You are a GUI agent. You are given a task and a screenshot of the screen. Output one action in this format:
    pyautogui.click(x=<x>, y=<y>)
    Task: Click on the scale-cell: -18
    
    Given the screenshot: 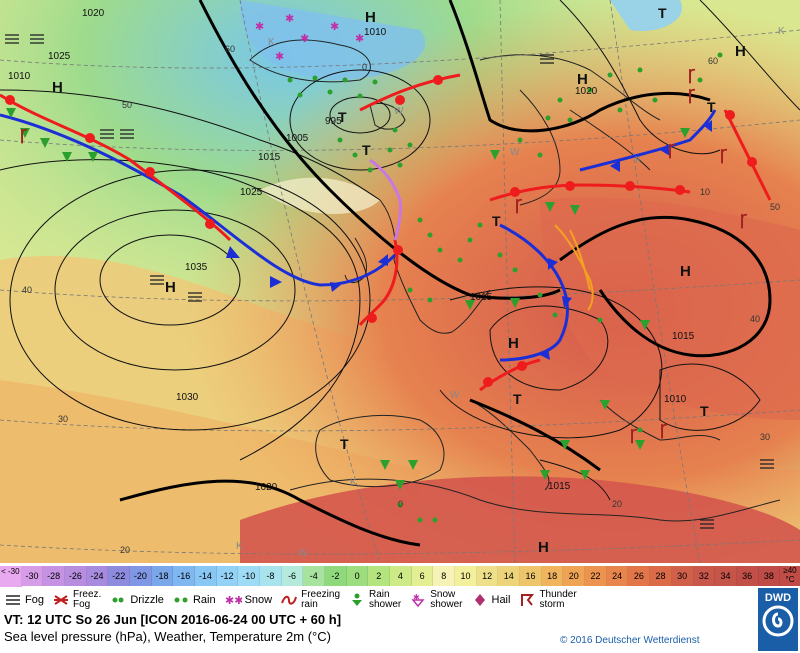 What is the action you would take?
    pyautogui.click(x=162, y=576)
    